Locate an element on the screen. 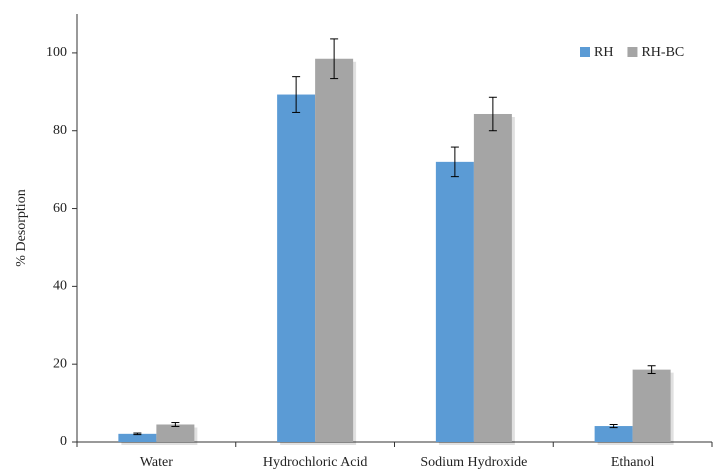 This screenshot has width=713, height=472. x-tick-label: Sodium Hydroxide is located at coordinates (473, 462).